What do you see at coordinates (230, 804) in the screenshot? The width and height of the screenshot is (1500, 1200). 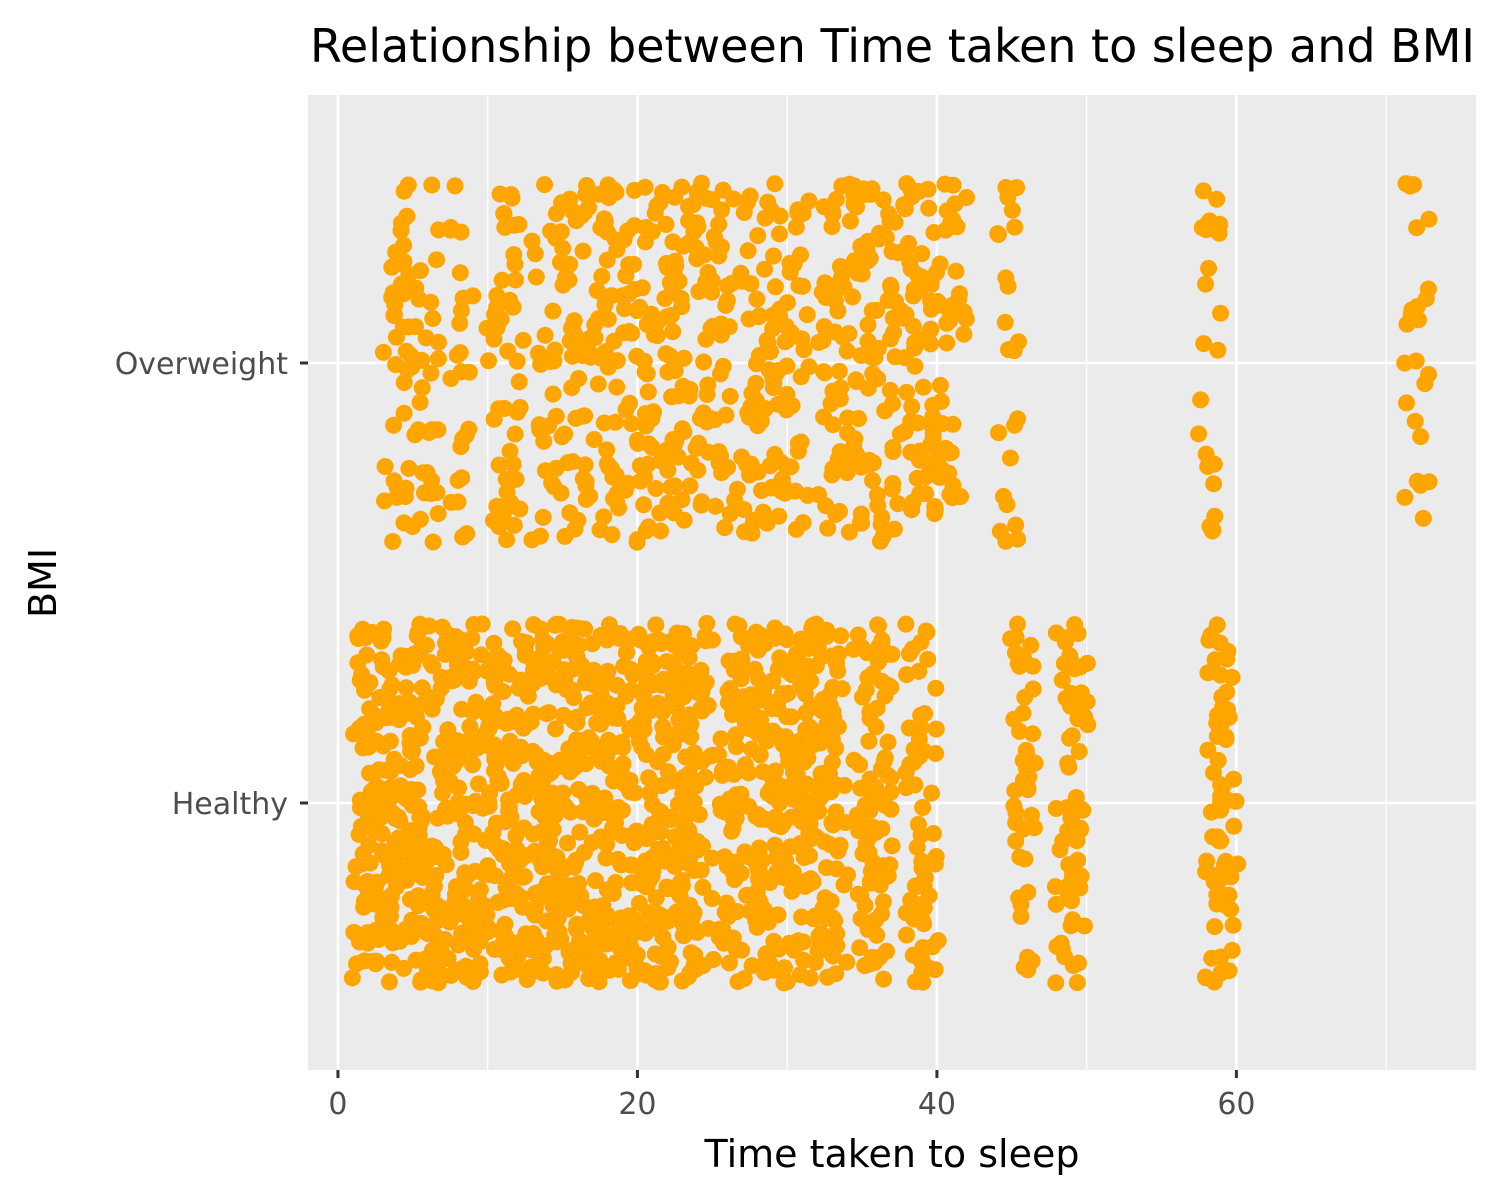 I see `y-tick-label: Healthy` at bounding box center [230, 804].